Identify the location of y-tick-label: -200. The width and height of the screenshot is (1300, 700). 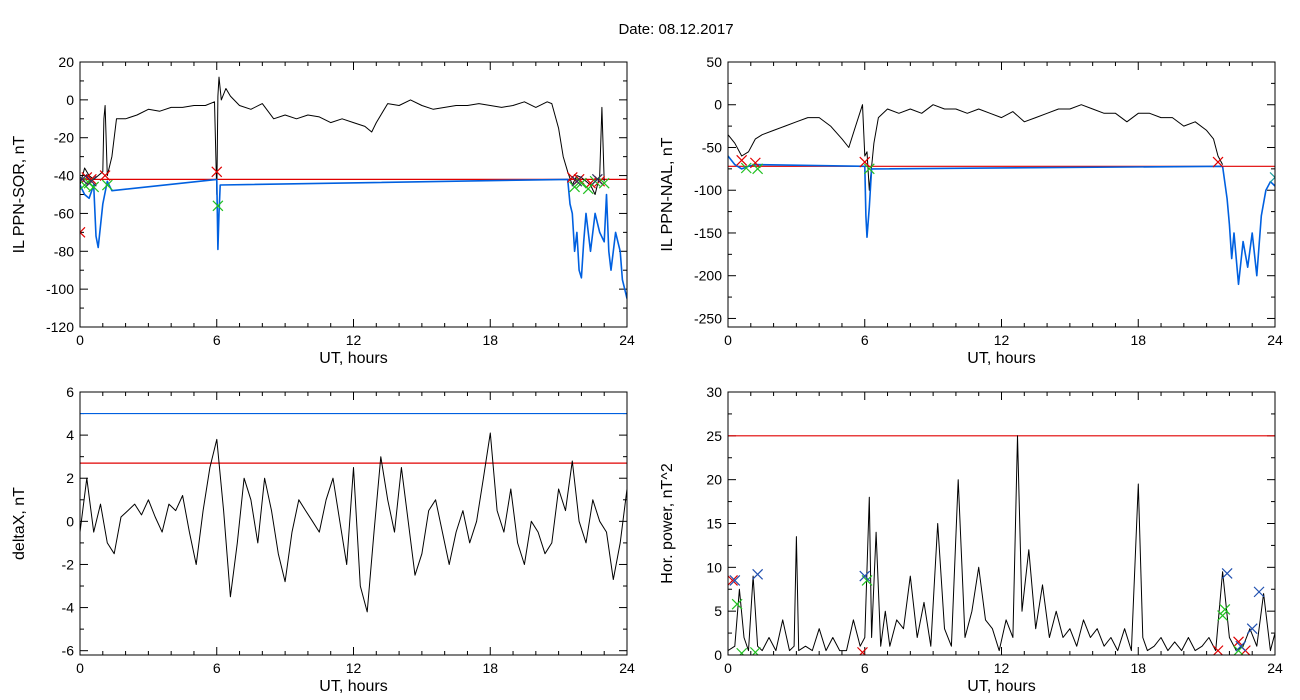
(708, 276).